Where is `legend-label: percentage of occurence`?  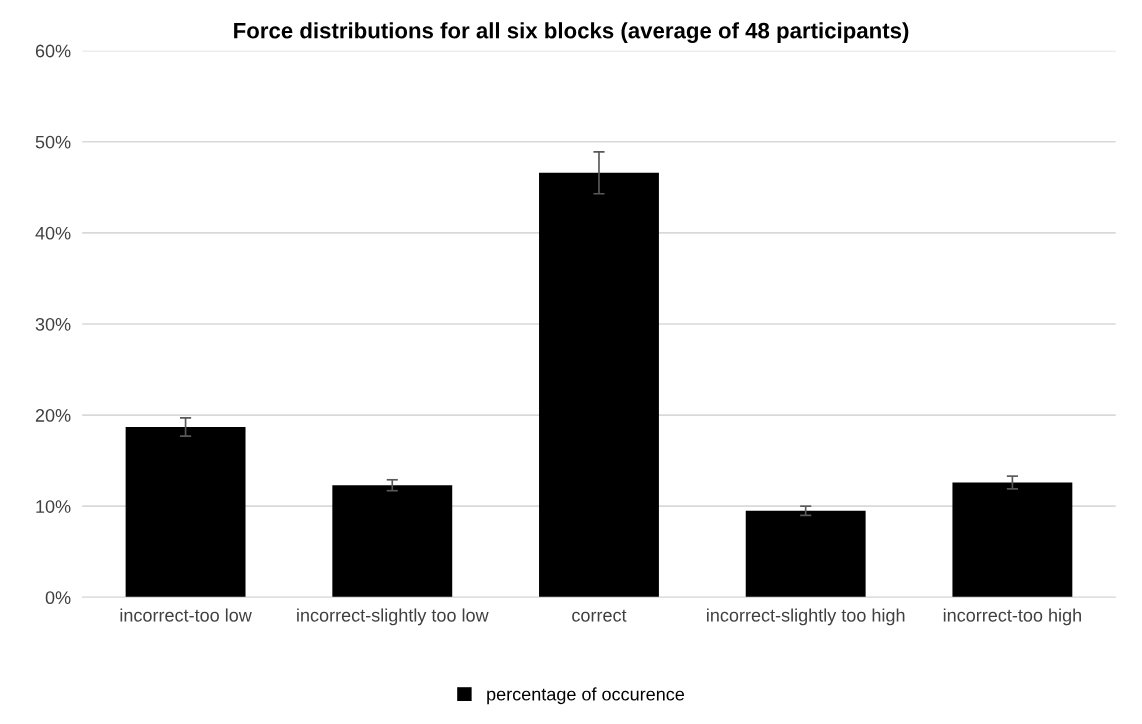 legend-label: percentage of occurence is located at coordinates (586, 696).